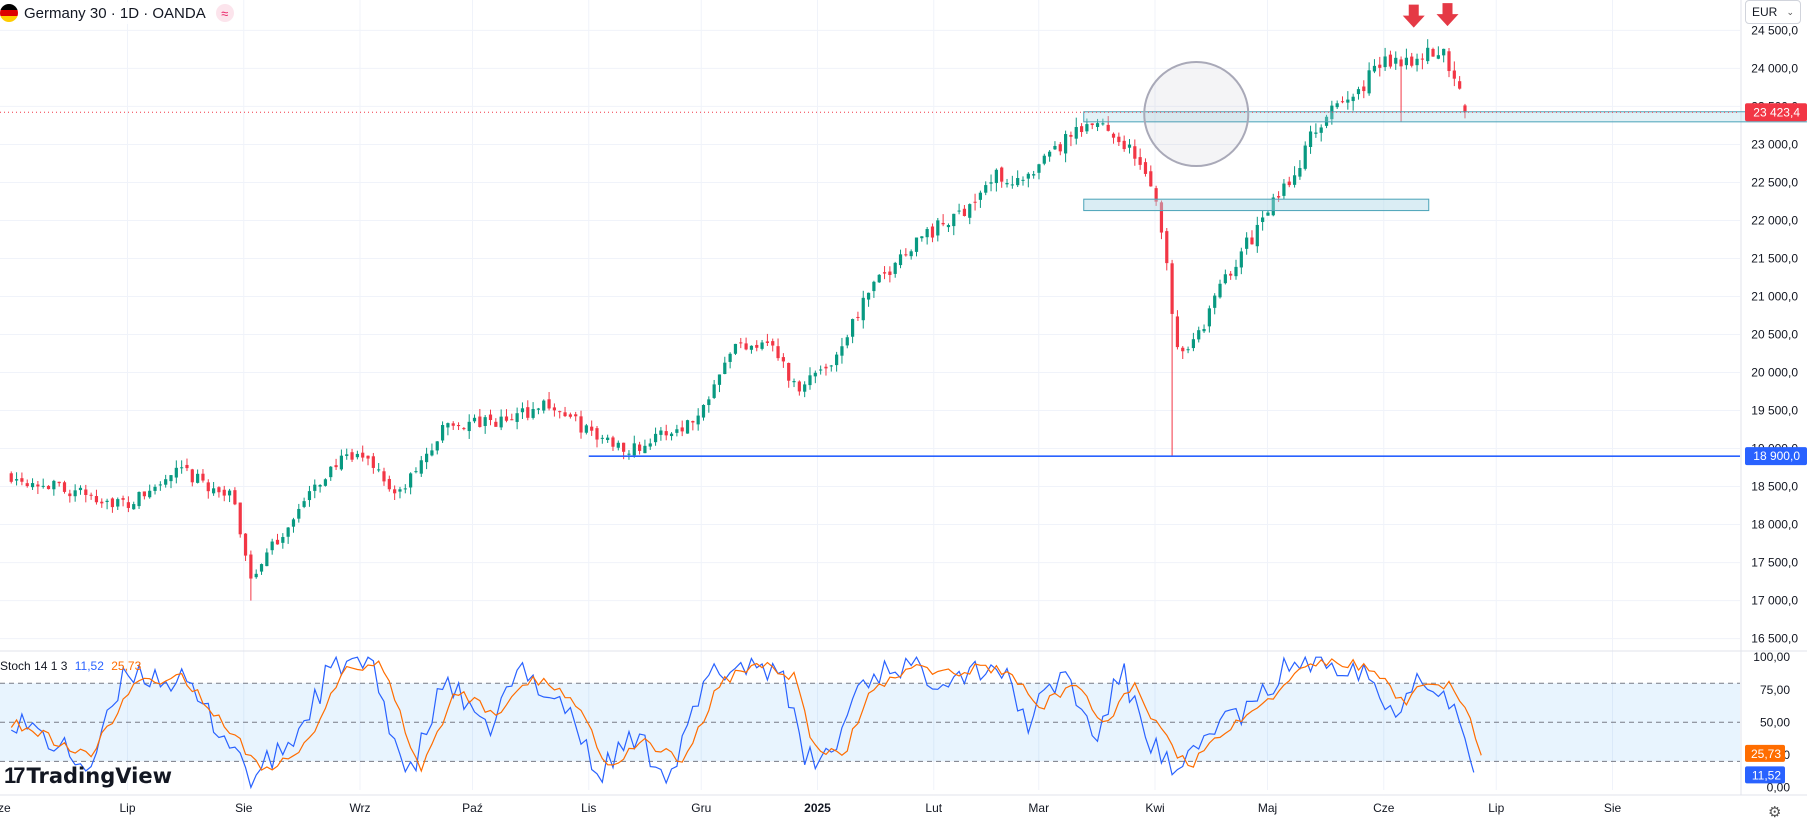 The height and width of the screenshot is (825, 1807). I want to click on time-tick-label: Wrz, so click(359, 808).